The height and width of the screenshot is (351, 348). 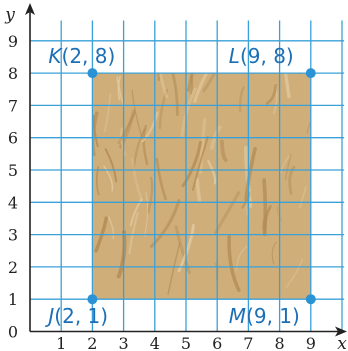 What do you see at coordinates (237, 316) in the screenshot?
I see `point-letter: M` at bounding box center [237, 316].